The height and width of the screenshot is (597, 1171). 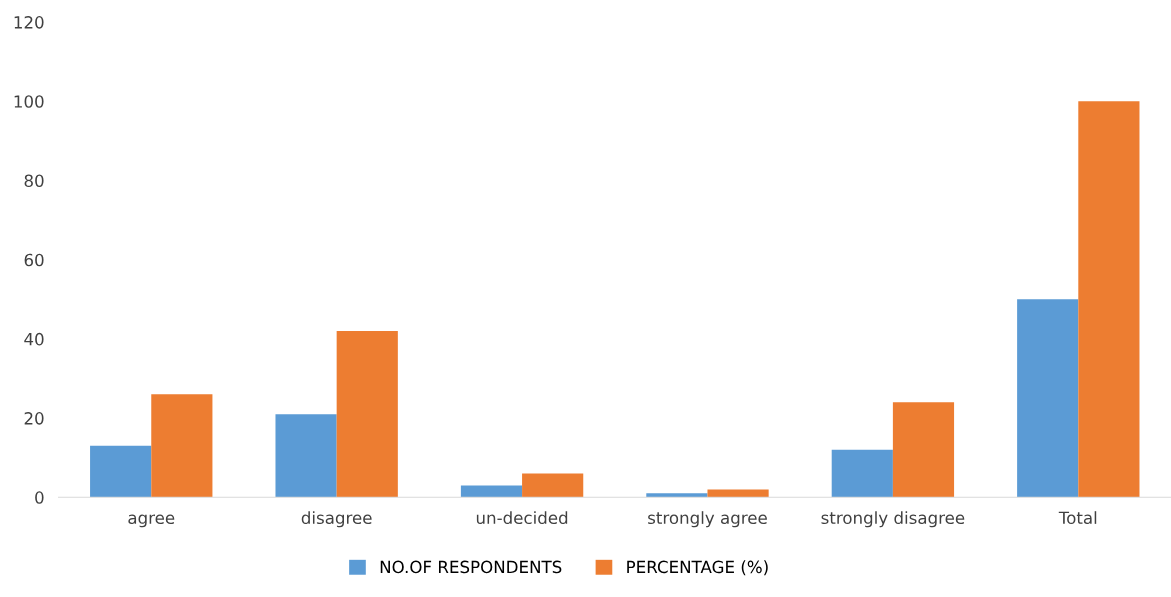 I want to click on x-tick-label: strongly disagree, so click(x=893, y=519).